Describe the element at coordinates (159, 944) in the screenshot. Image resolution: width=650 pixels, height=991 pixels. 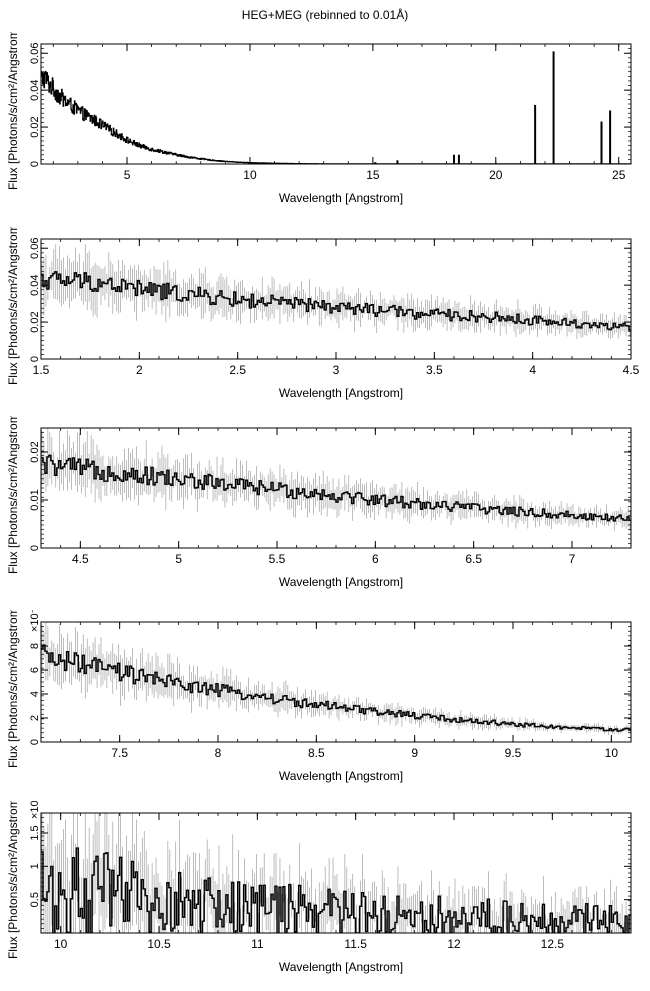
I see `x-tick-label: 10.5` at that location.